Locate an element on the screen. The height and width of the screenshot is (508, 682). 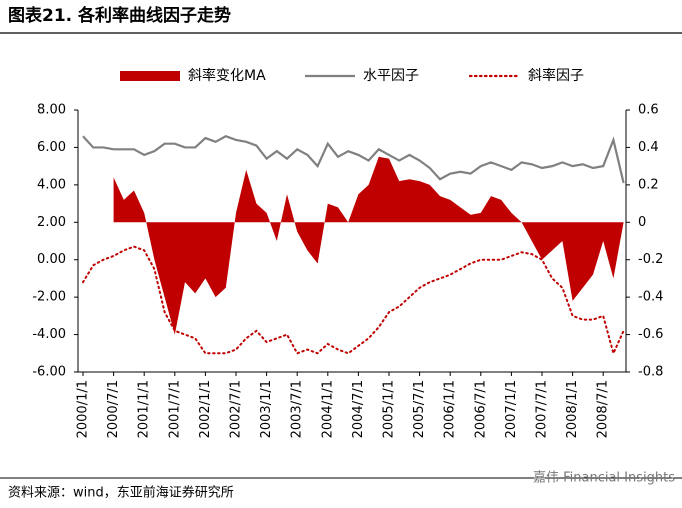
watermark: 嘉伟 Financial Insights is located at coordinates (604, 478).